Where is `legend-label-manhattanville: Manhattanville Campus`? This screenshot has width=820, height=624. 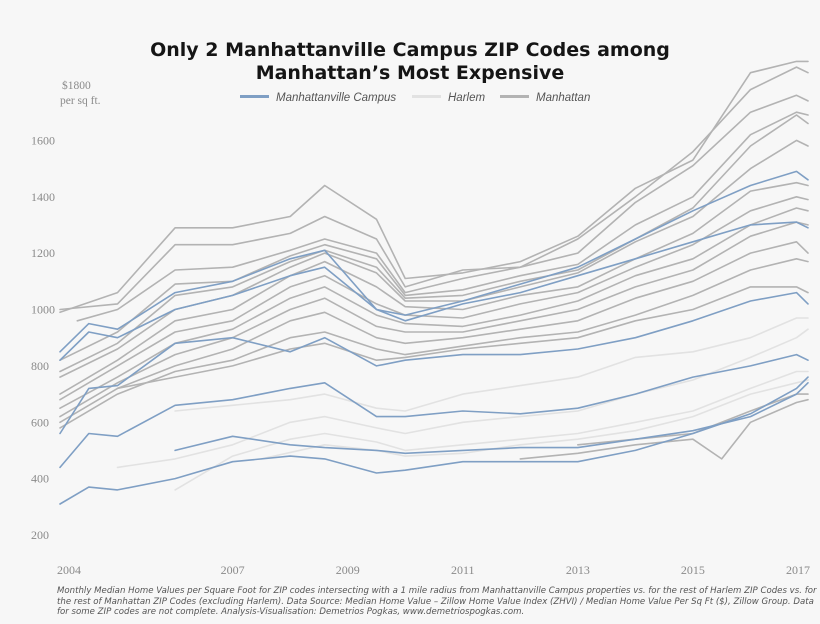 legend-label-manhattanville: Manhattanville Campus is located at coordinates (336, 98).